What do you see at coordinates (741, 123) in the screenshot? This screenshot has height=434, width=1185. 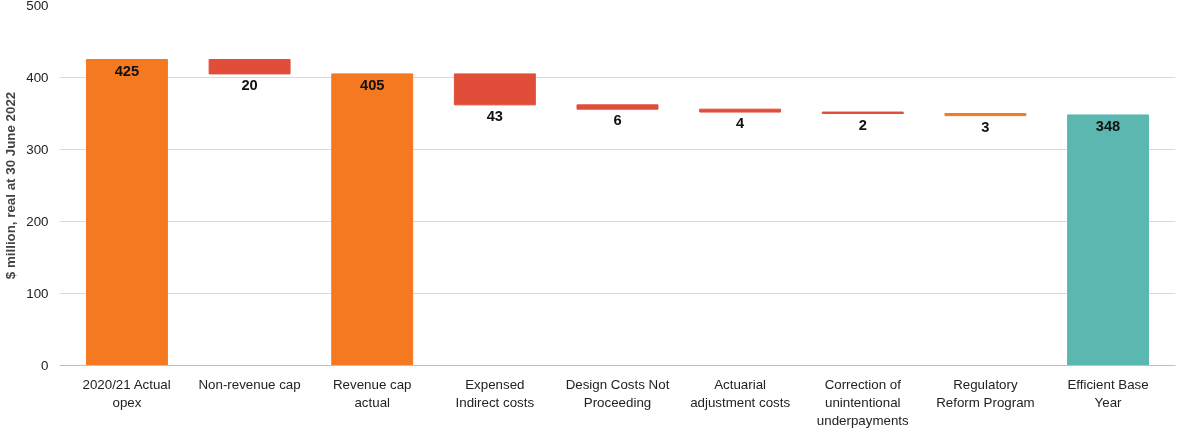 I see `data-label: 4` at bounding box center [741, 123].